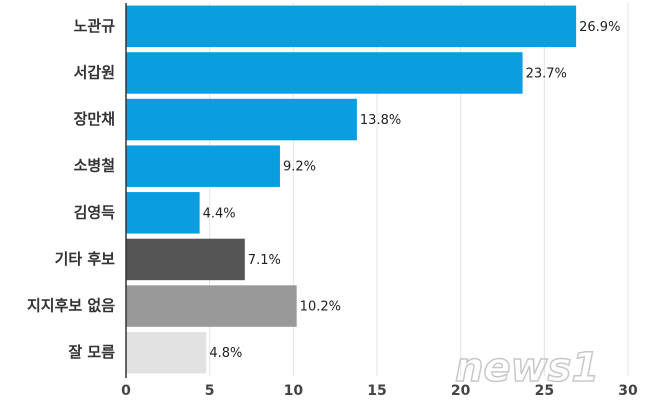 The height and width of the screenshot is (410, 645). What do you see at coordinates (210, 391) in the screenshot?
I see `x-tick-label: 5` at bounding box center [210, 391].